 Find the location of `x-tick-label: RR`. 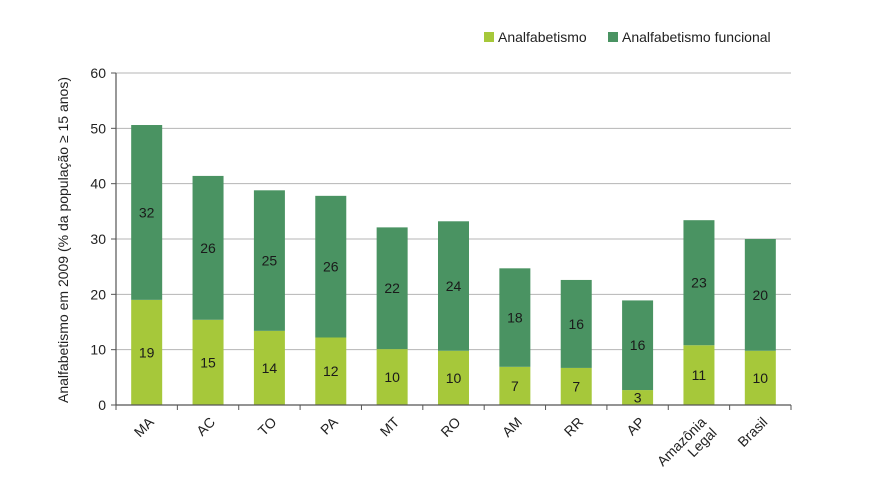

x-tick-label: RR is located at coordinates (574, 427).